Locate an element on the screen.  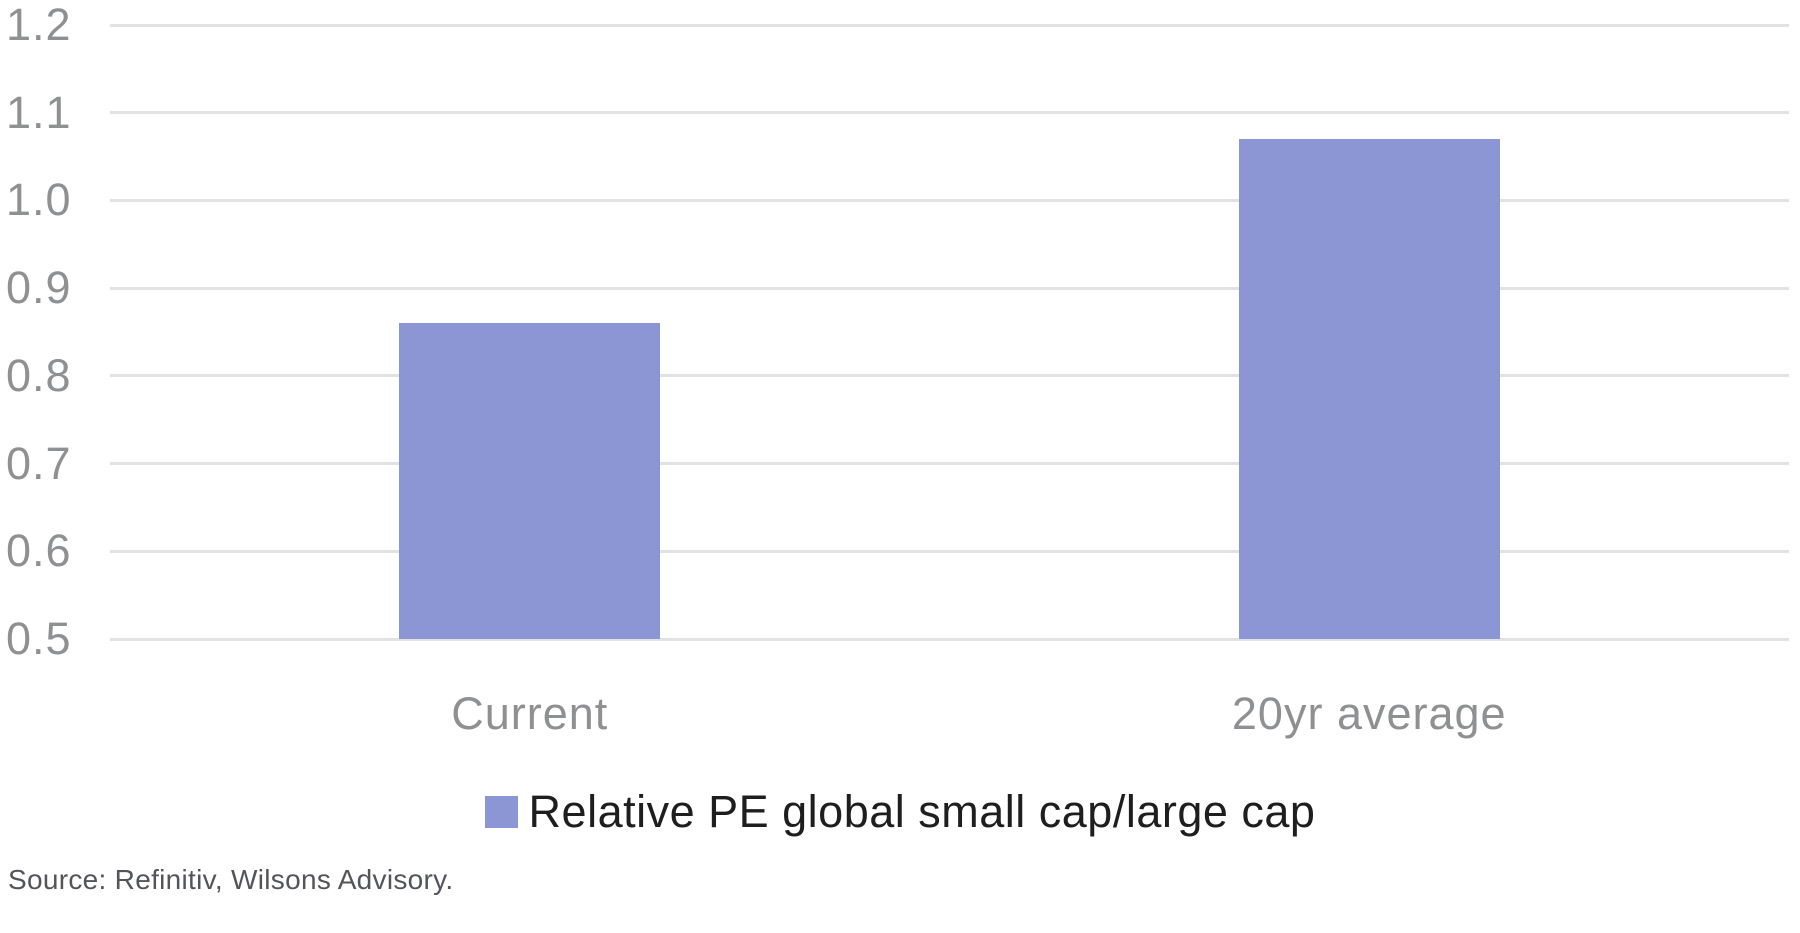
legend: Relative PE global small cap/large cap is located at coordinates (900, 812).